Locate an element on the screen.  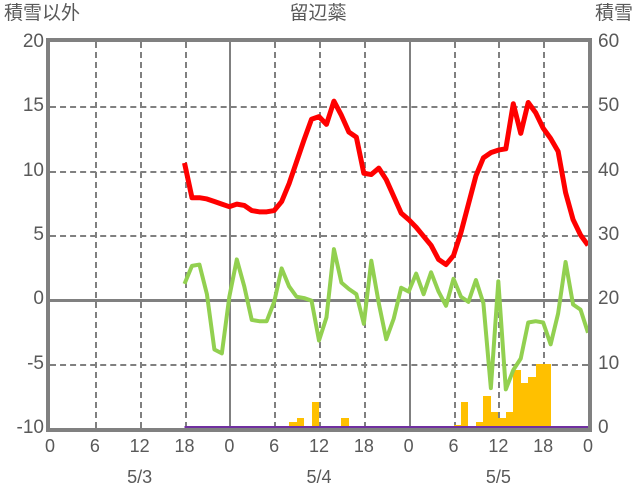
left-axis-tick: -10 is located at coordinates (30, 427).